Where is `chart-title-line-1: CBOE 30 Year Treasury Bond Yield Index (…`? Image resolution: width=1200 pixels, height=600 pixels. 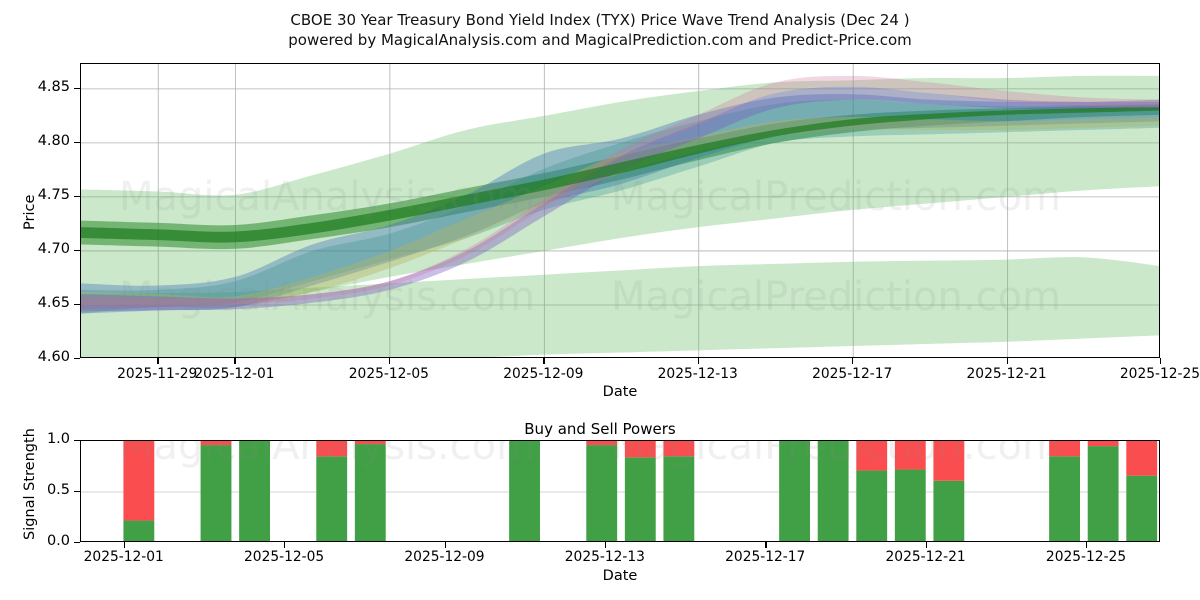 chart-title-line-1: CBOE 30 Year Treasury Bond Yield Index (… is located at coordinates (600, 20).